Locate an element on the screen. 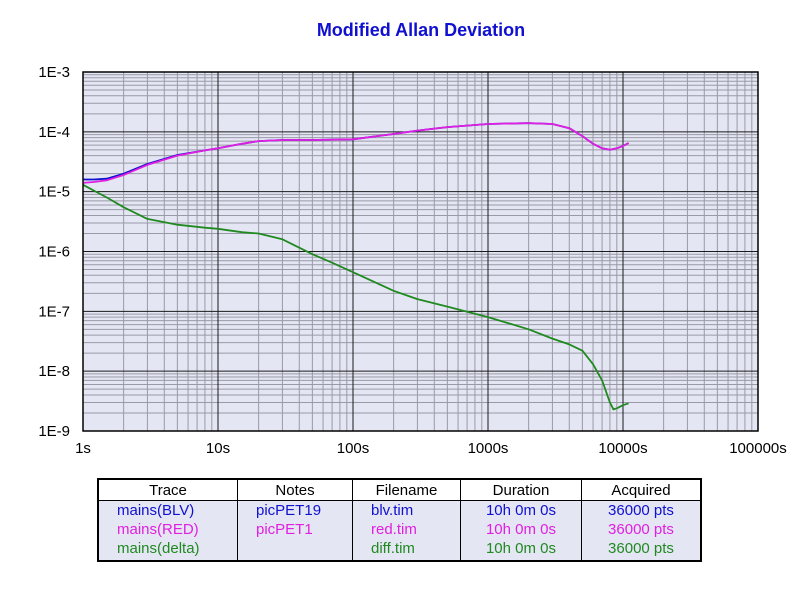 The height and width of the screenshot is (600, 800). notes-cell is located at coordinates (295, 550).